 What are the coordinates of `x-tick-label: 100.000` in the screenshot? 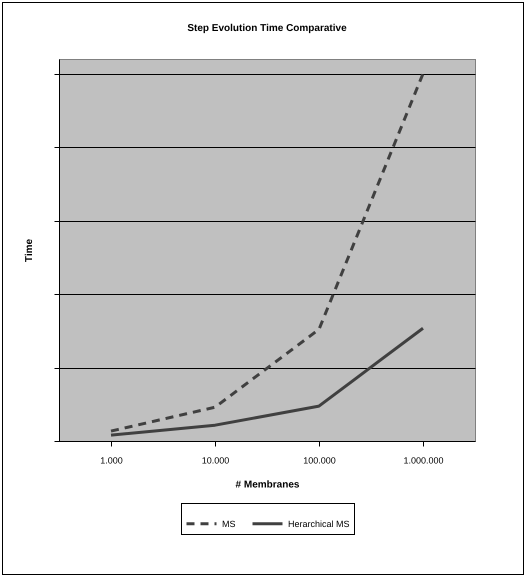 It's located at (319, 461).